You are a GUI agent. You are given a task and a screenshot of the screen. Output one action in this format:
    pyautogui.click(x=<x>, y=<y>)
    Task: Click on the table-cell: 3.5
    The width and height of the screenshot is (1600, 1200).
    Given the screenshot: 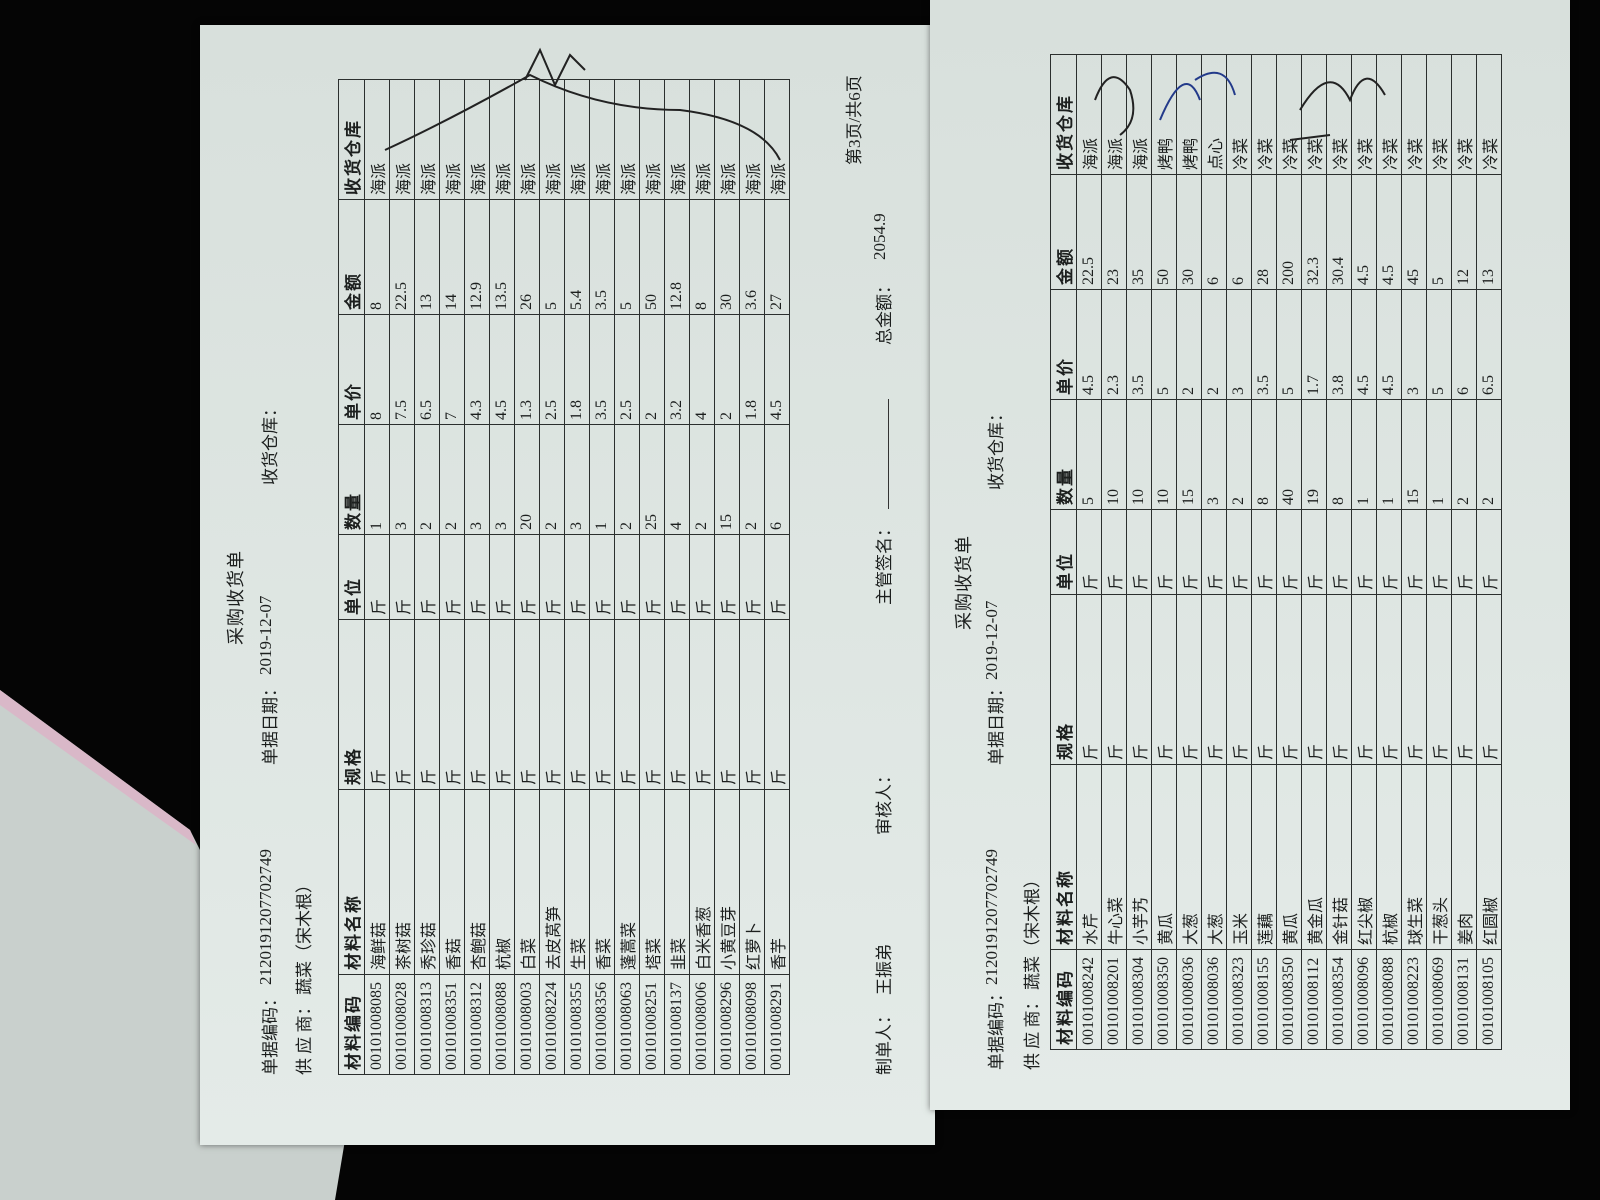 What is the action you would take?
    pyautogui.click(x=1264, y=344)
    